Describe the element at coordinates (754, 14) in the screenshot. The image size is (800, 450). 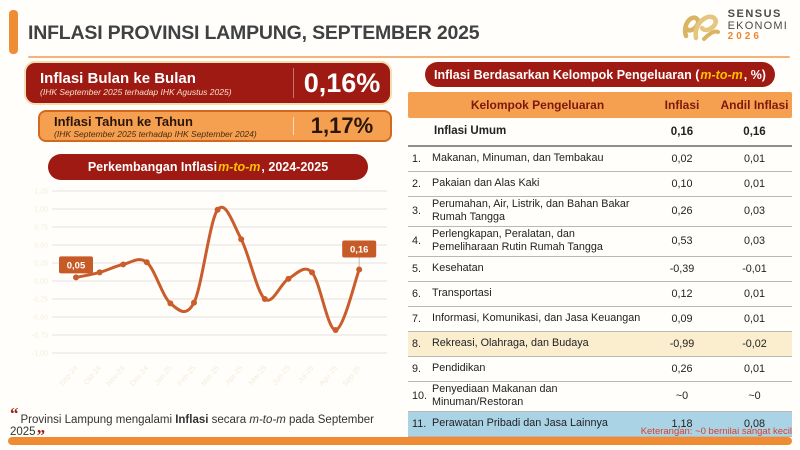
I see `logo-line-sensus: SENSUS` at that location.